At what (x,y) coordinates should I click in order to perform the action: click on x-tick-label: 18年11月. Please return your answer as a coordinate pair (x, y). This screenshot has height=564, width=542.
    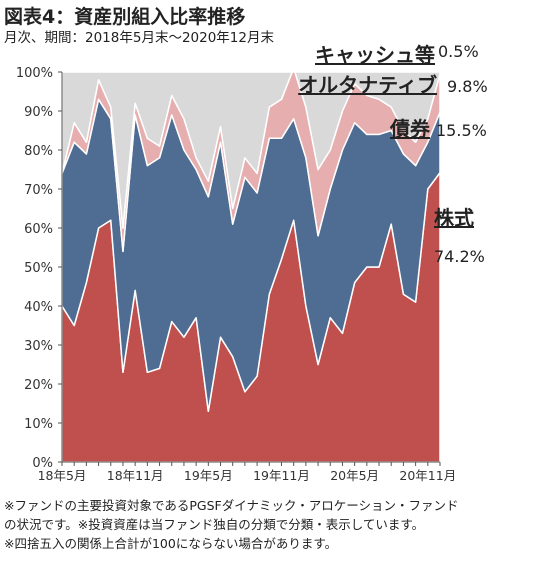
    Looking at the image, I should click on (135, 475).